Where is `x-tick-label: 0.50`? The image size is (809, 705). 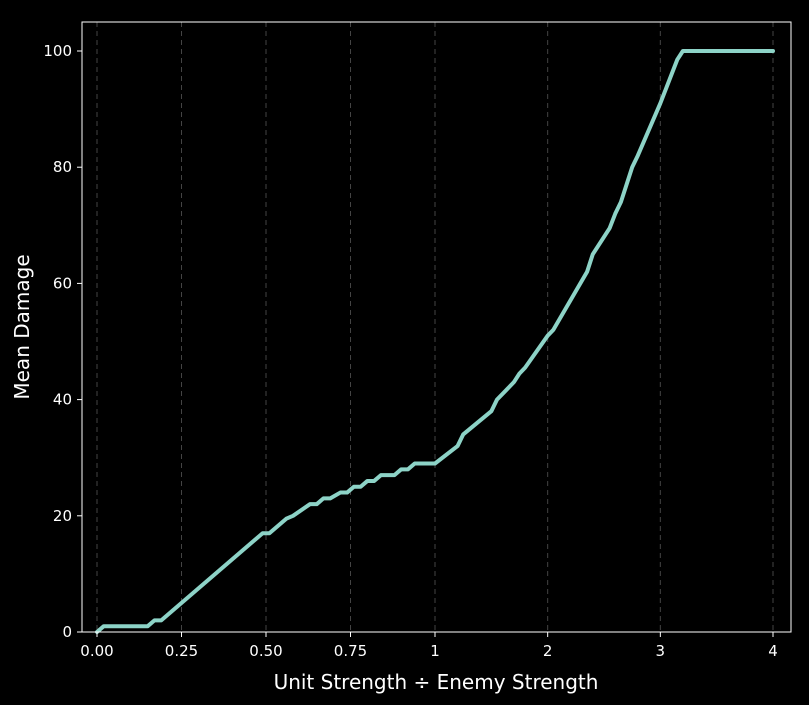
x-tick-label: 0.50 is located at coordinates (265, 651).